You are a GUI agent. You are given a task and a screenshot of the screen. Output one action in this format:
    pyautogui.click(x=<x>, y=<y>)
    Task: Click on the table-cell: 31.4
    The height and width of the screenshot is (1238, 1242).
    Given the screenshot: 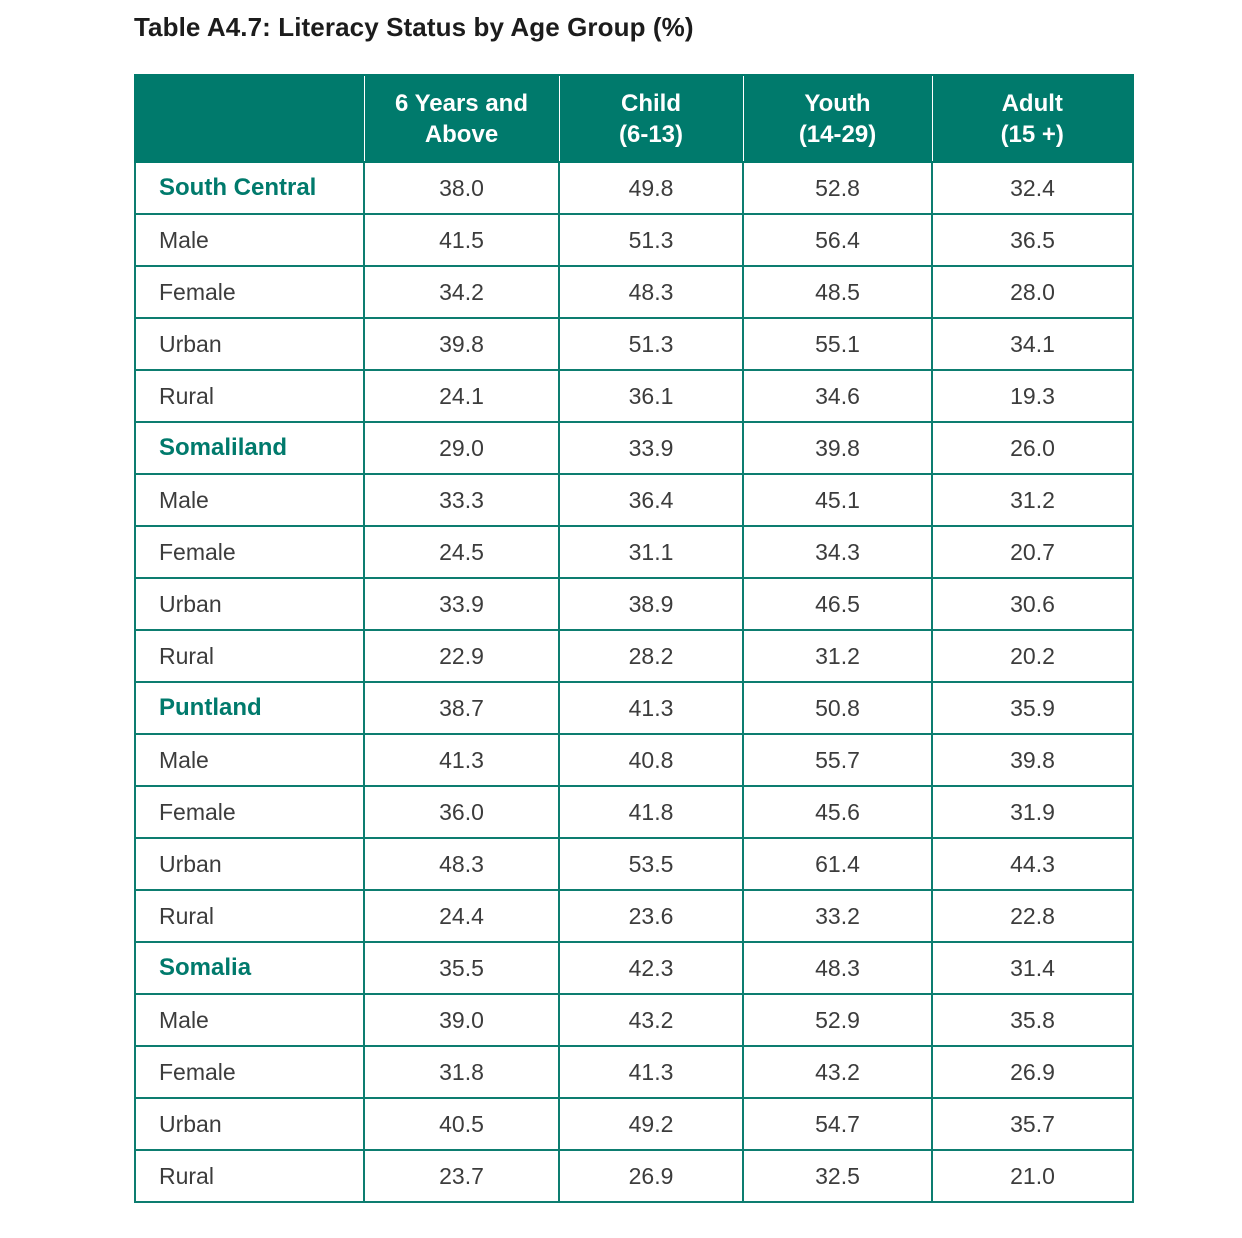 What is the action you would take?
    pyautogui.click(x=1032, y=968)
    